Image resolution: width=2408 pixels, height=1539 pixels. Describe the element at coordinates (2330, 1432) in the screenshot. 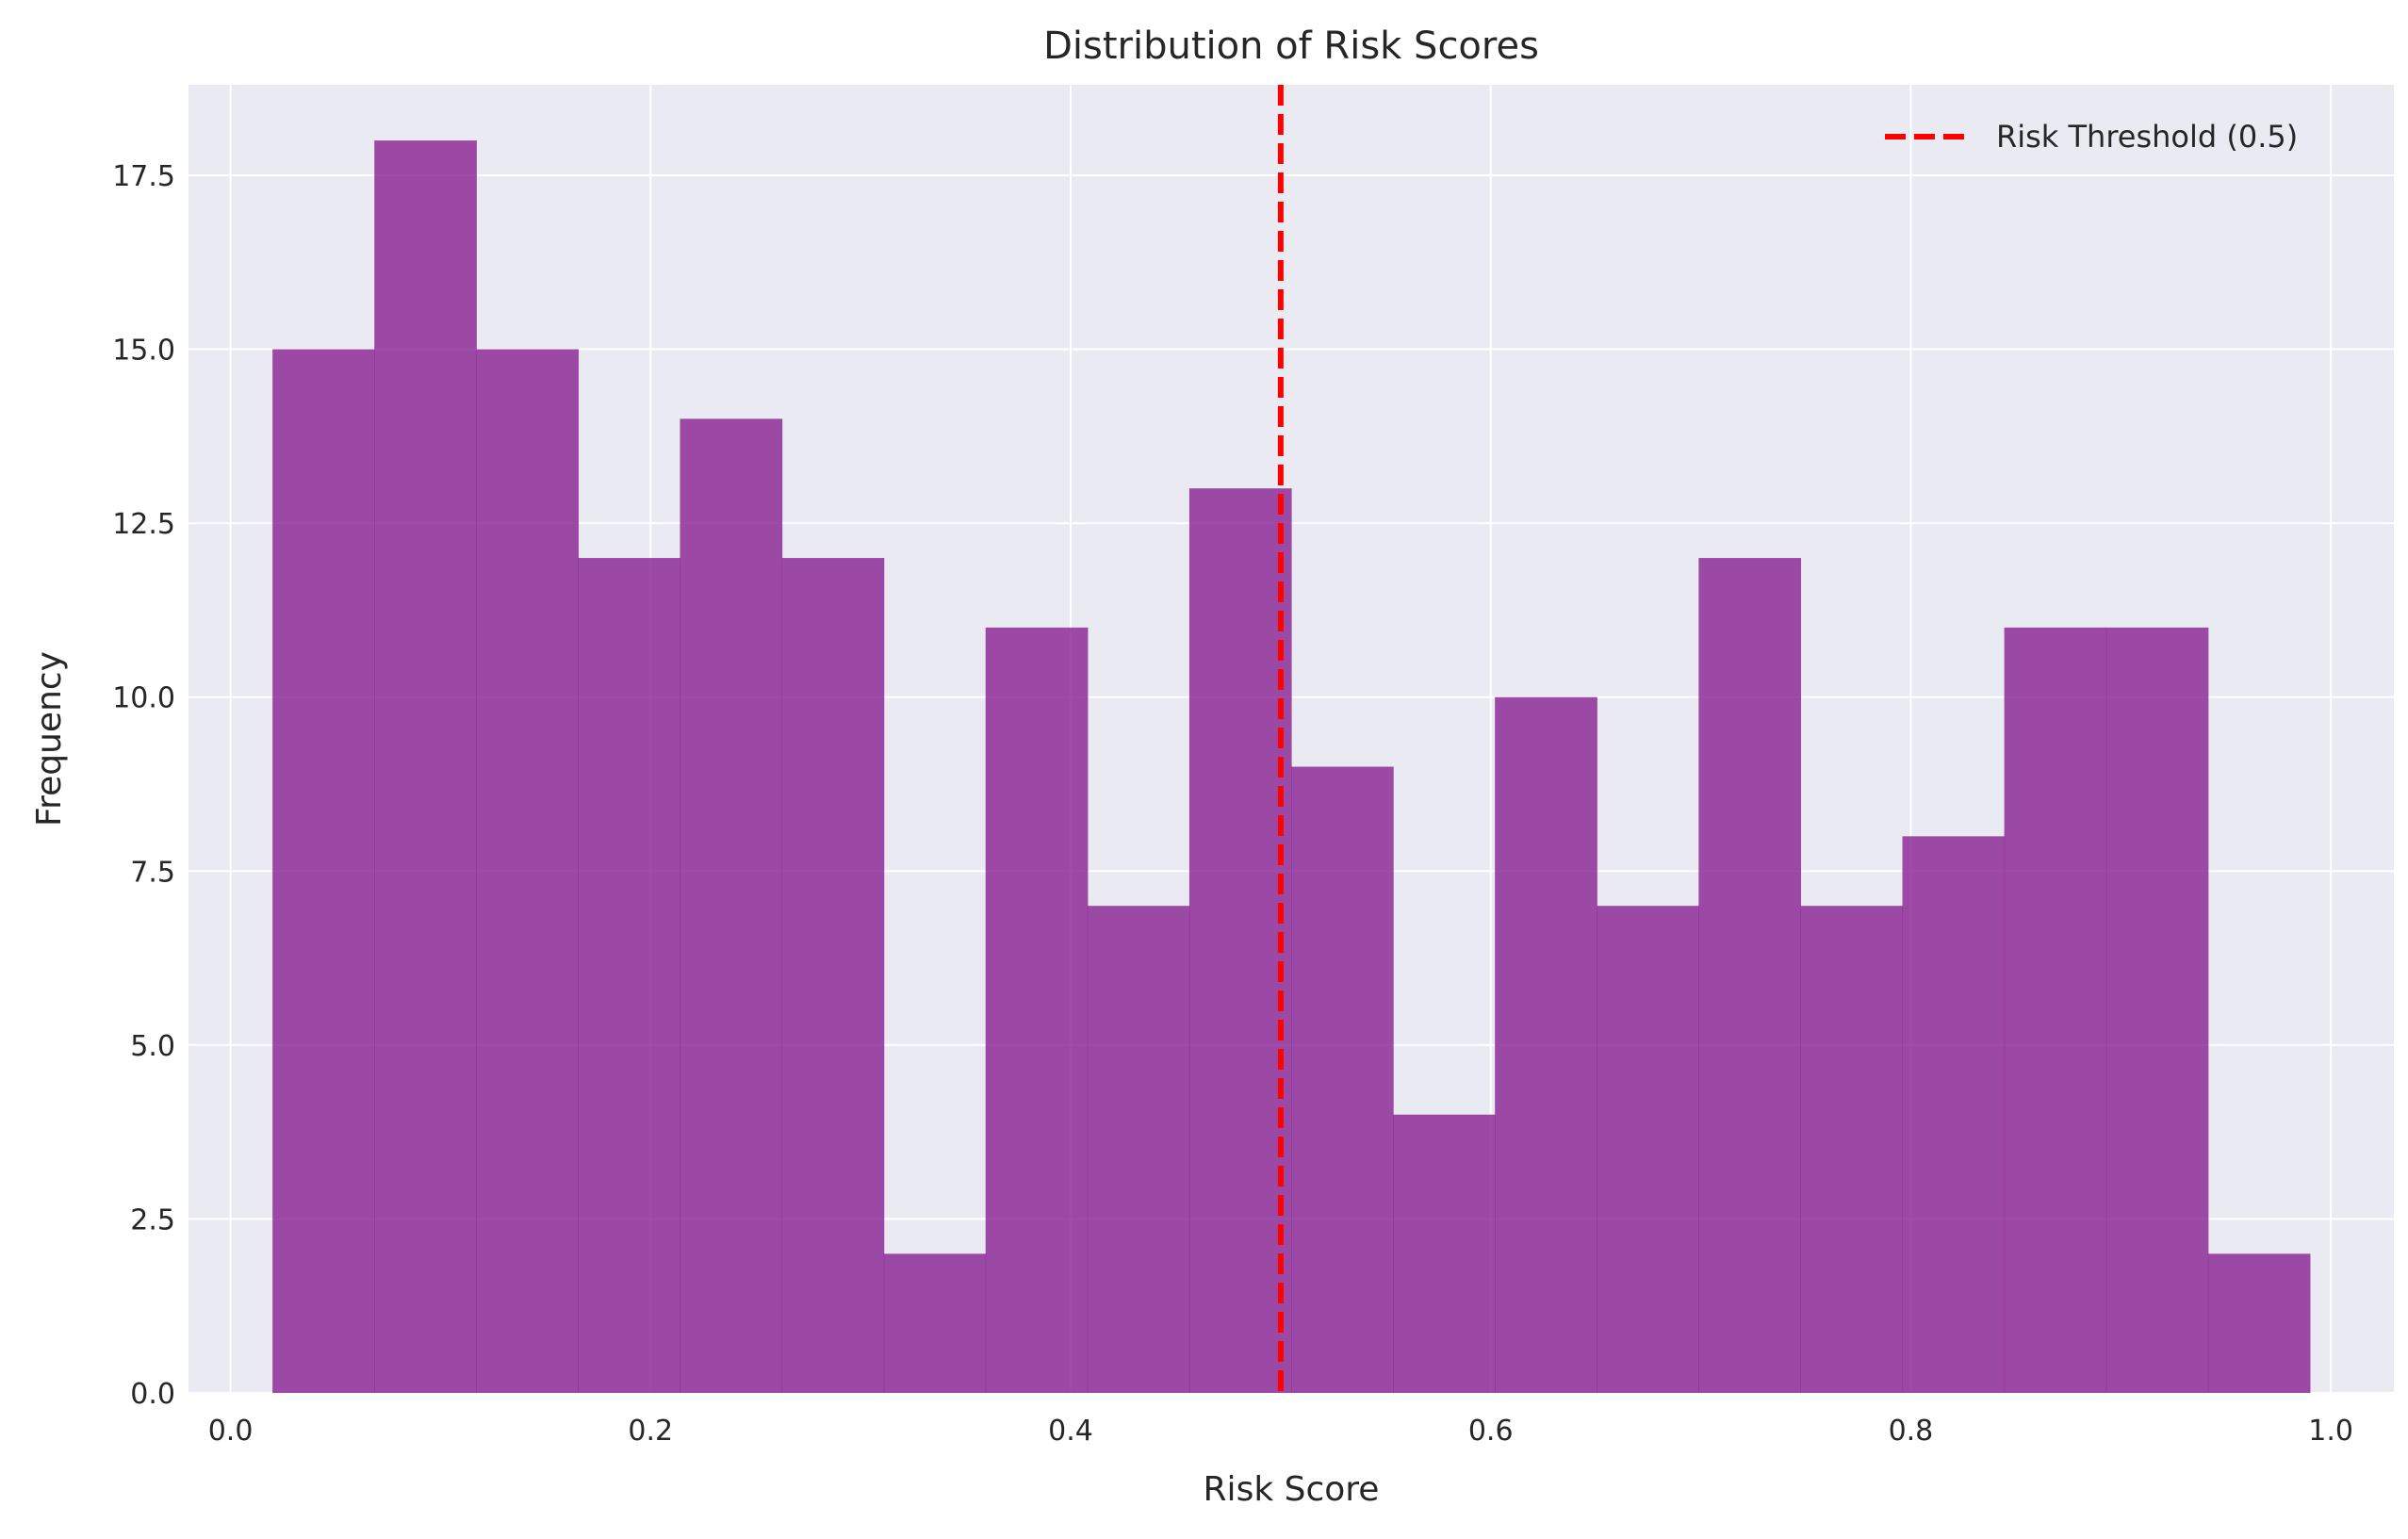

I see `x-tick-label-5: 1.0` at that location.